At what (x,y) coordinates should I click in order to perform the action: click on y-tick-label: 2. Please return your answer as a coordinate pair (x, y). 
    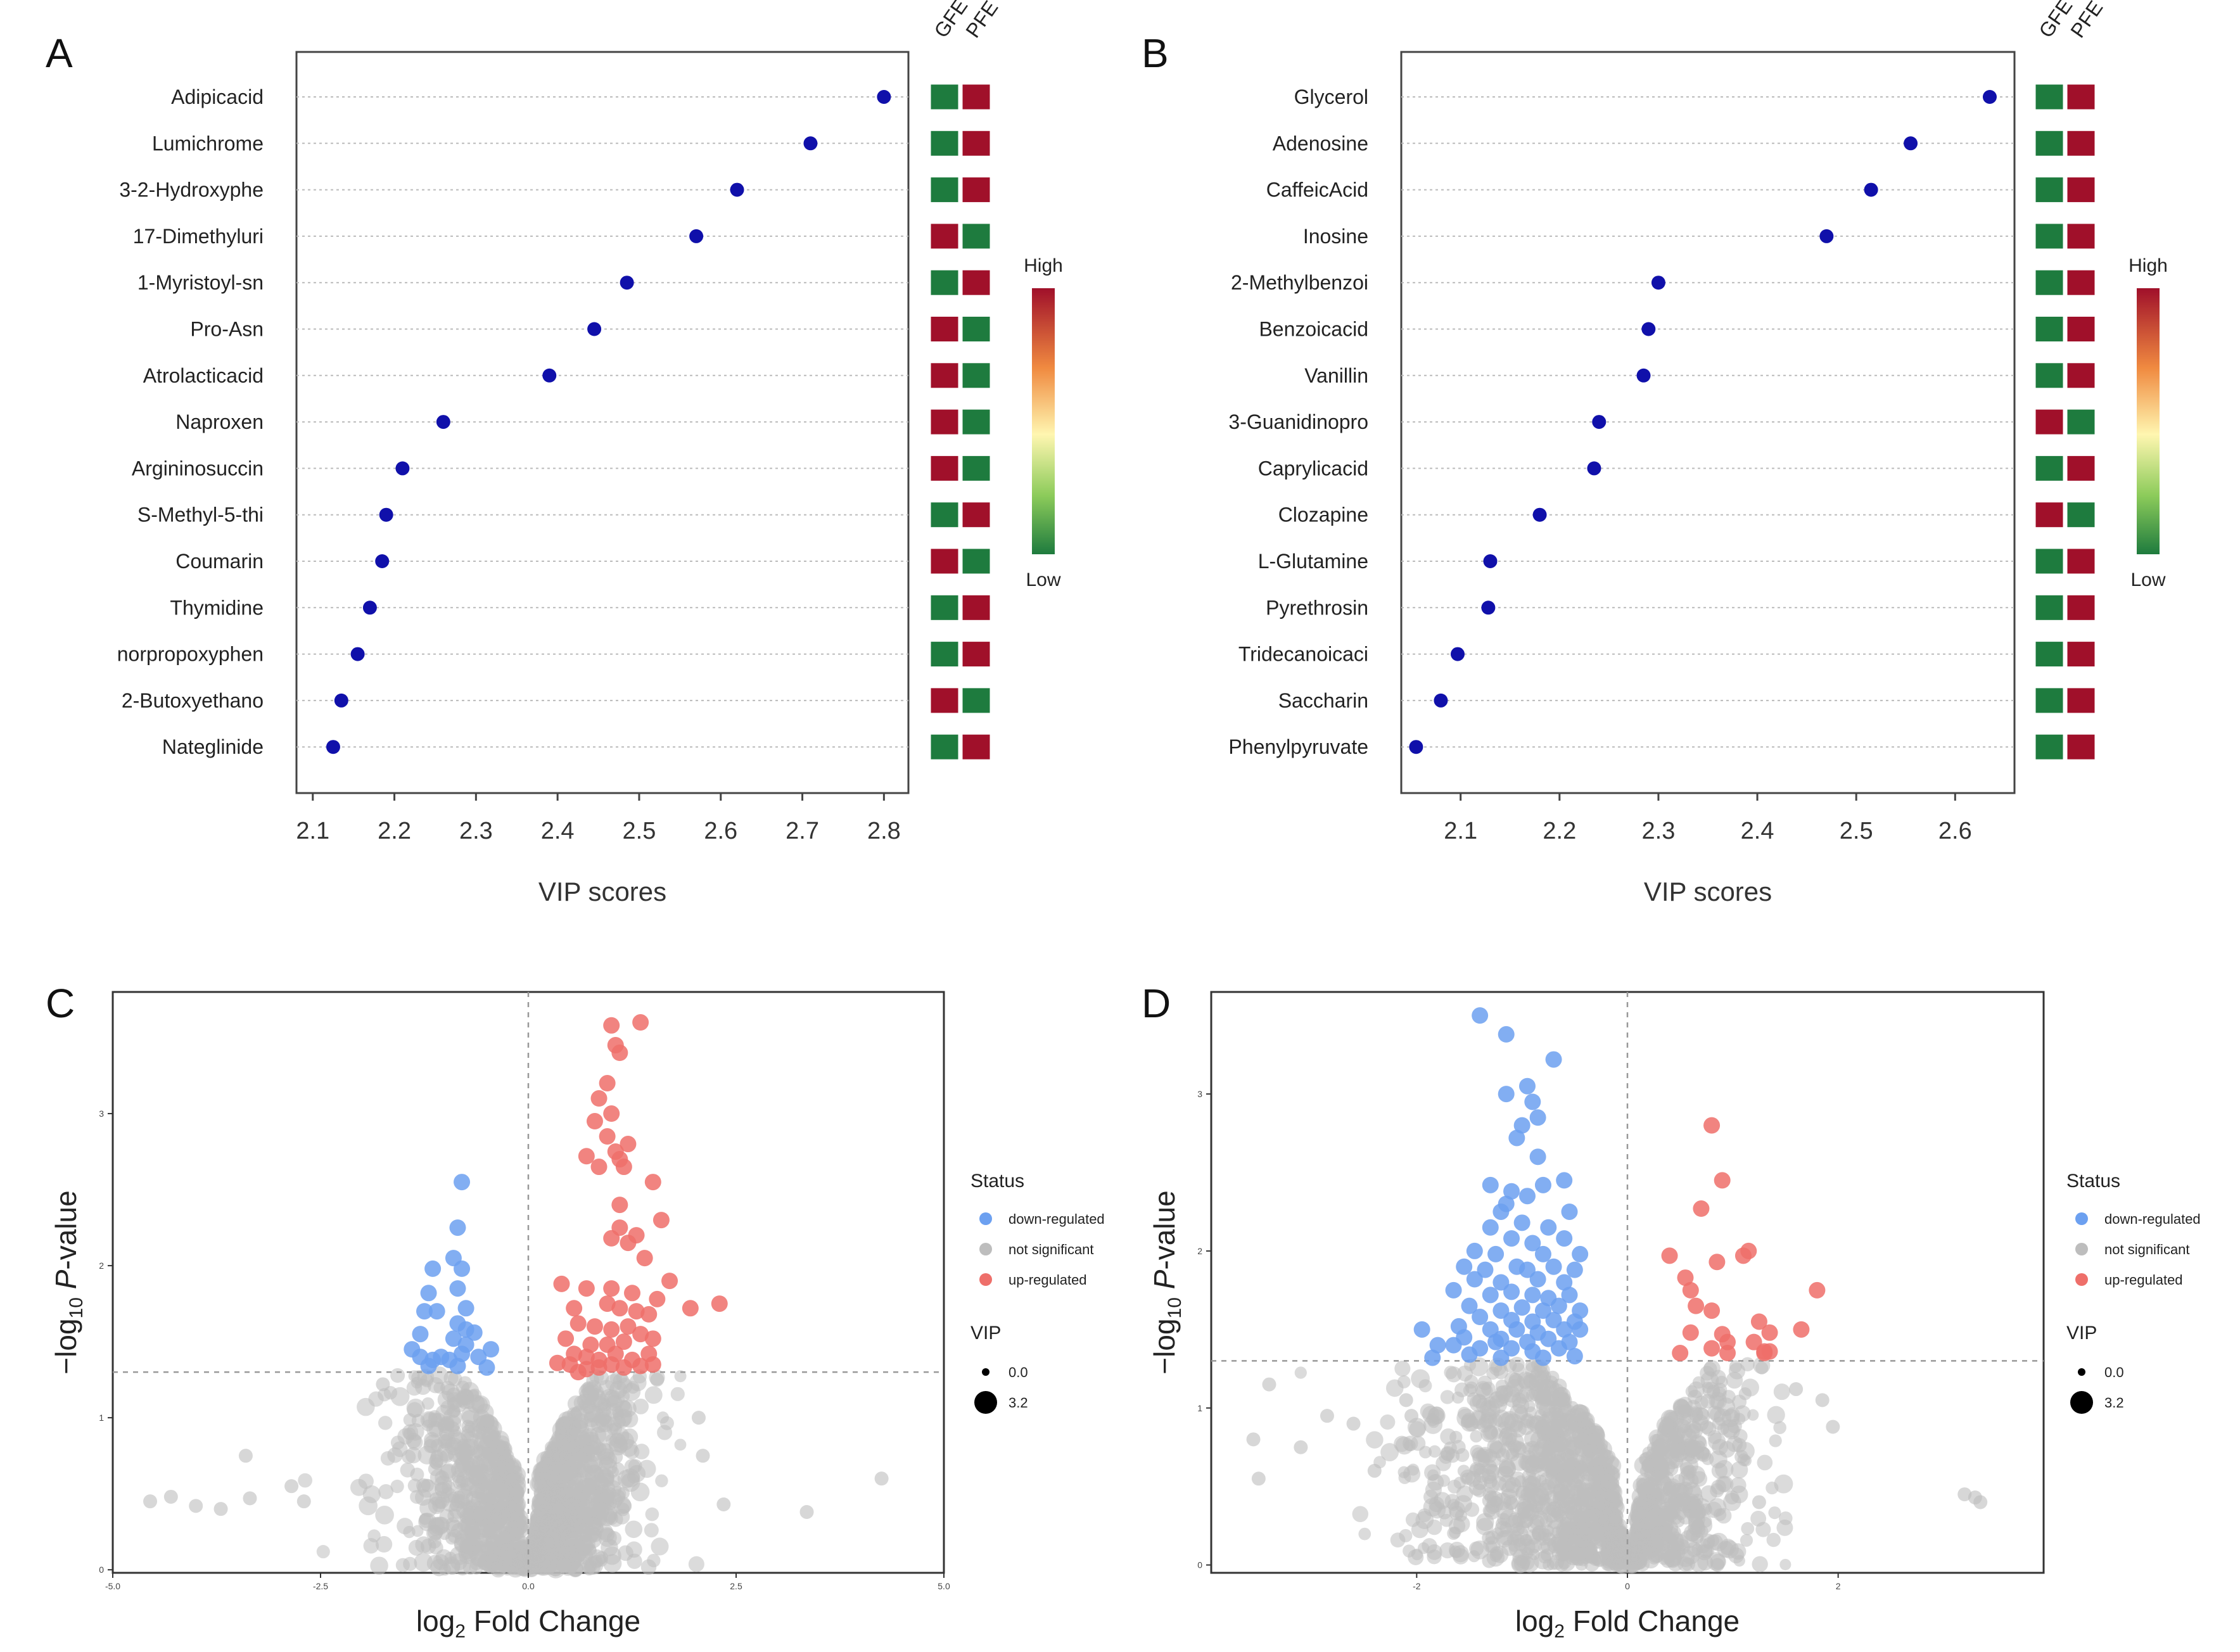
    Looking at the image, I should click on (1199, 1251).